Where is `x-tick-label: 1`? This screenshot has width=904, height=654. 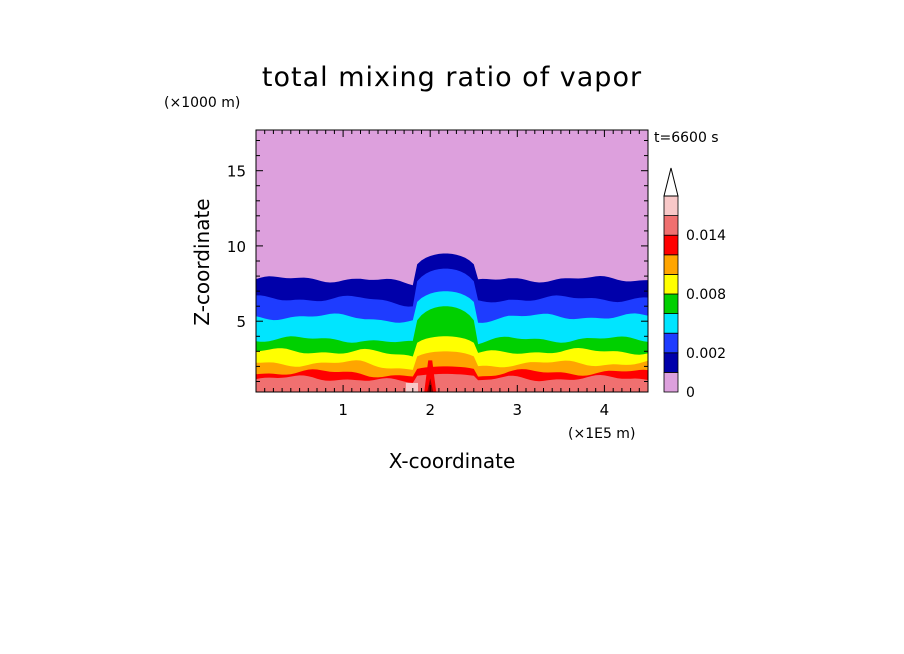
x-tick-label: 1 is located at coordinates (343, 410).